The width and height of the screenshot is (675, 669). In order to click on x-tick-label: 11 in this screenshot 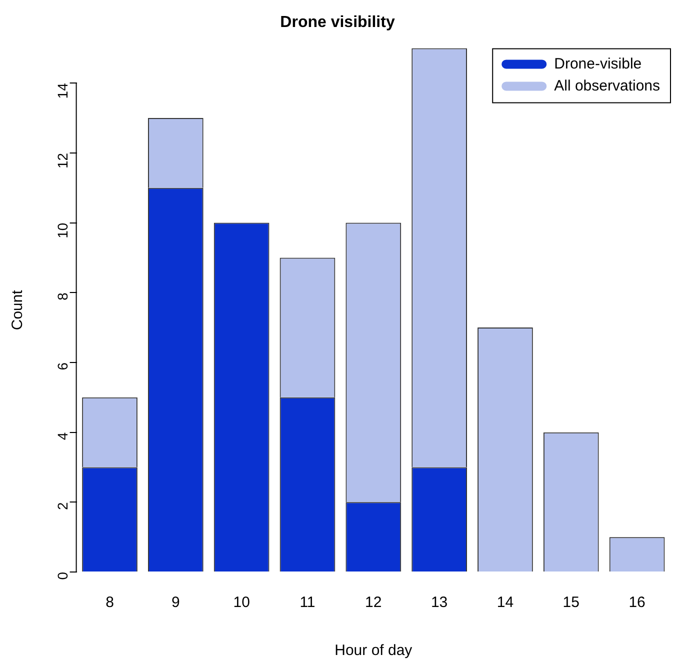, I will do `click(308, 603)`.